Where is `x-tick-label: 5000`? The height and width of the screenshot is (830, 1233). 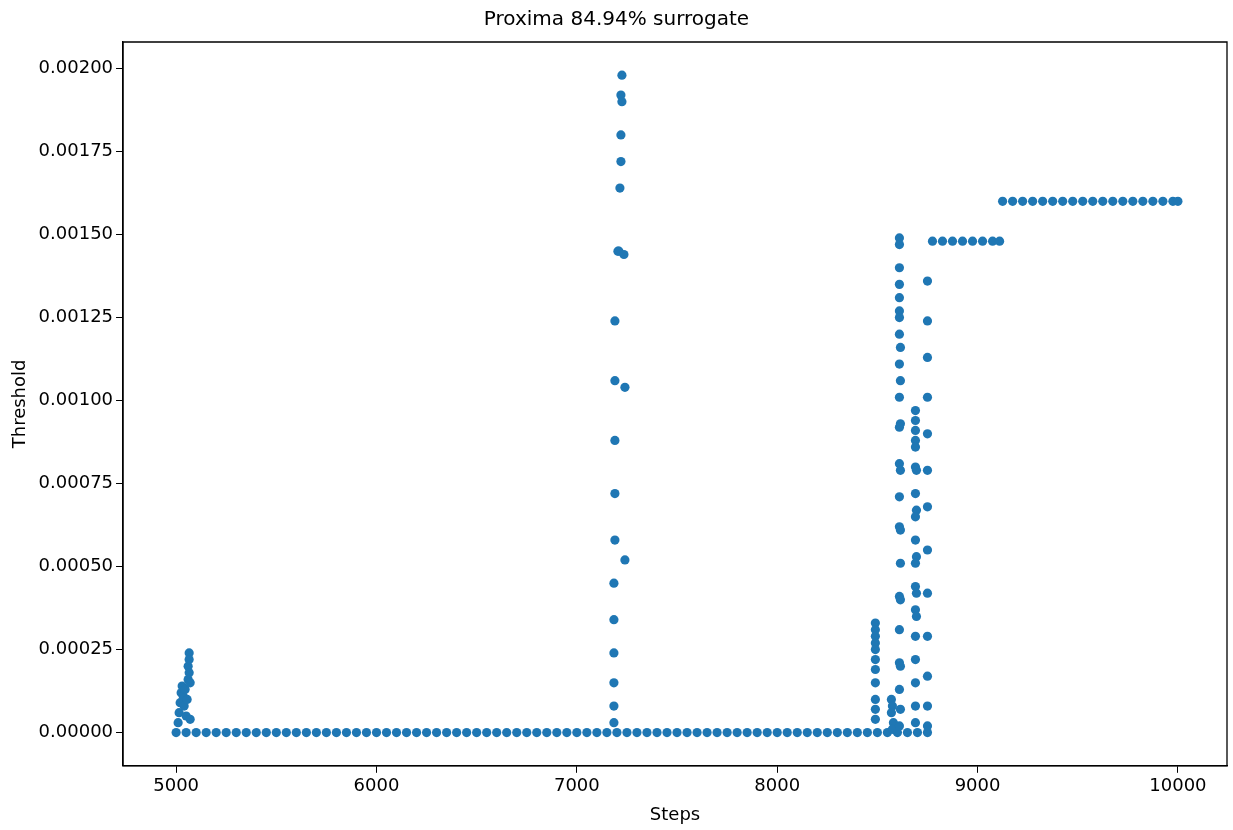 x-tick-label: 5000 is located at coordinates (176, 785).